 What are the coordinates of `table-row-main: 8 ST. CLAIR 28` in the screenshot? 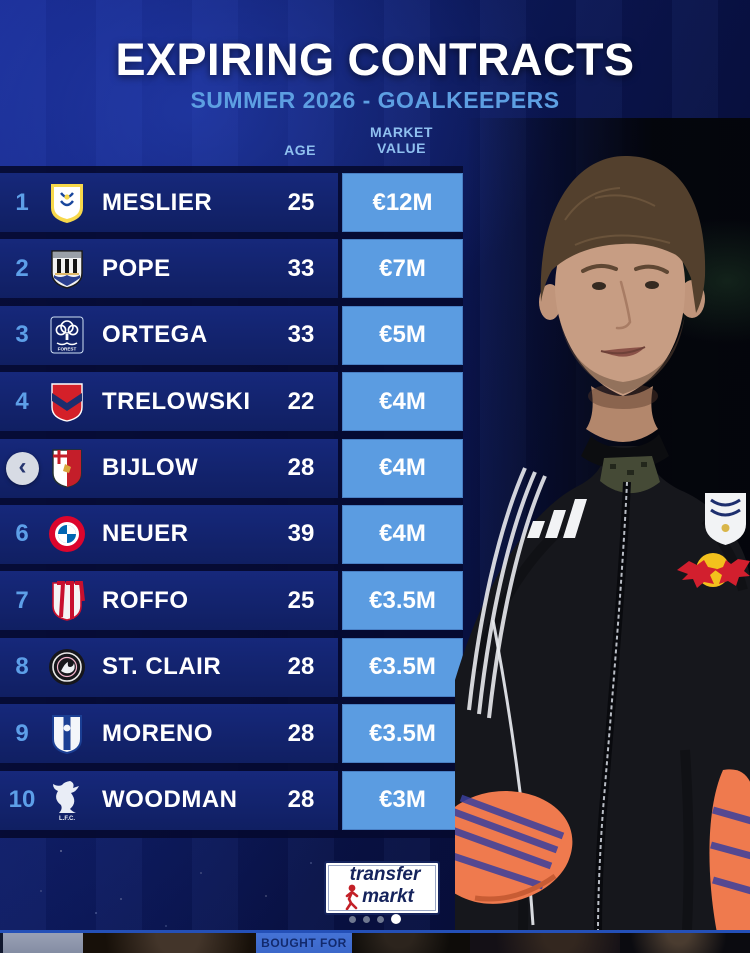 It's located at (169, 667).